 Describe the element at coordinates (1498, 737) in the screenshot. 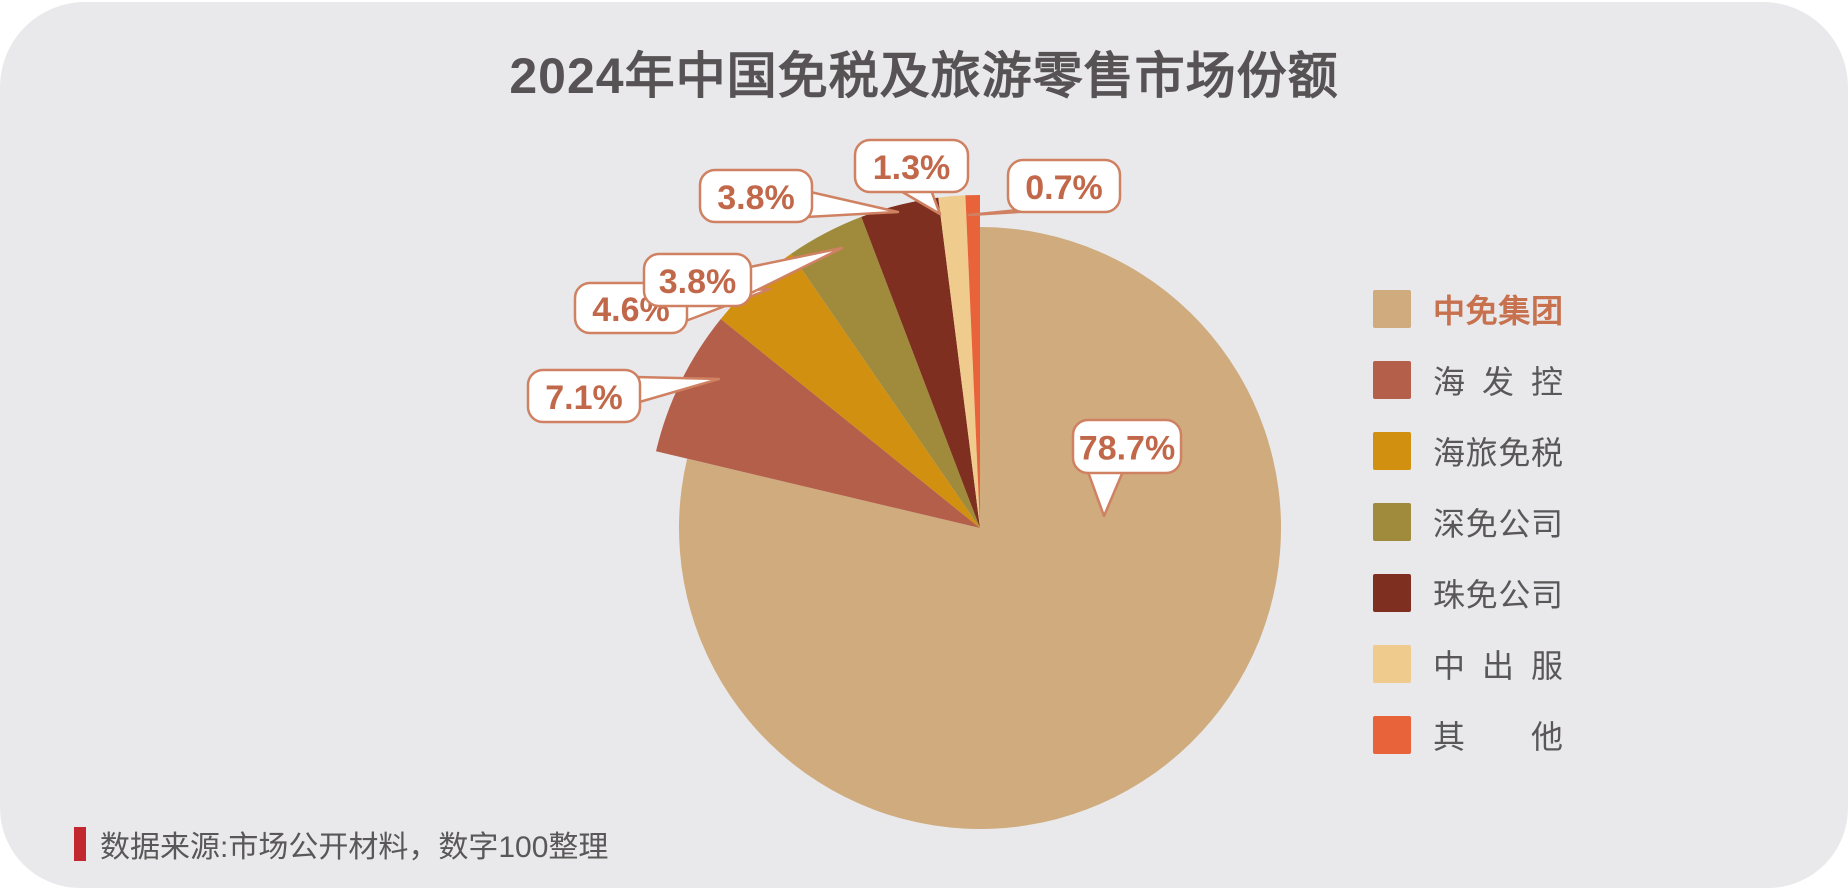

I see `legend-label-6: 其他` at that location.